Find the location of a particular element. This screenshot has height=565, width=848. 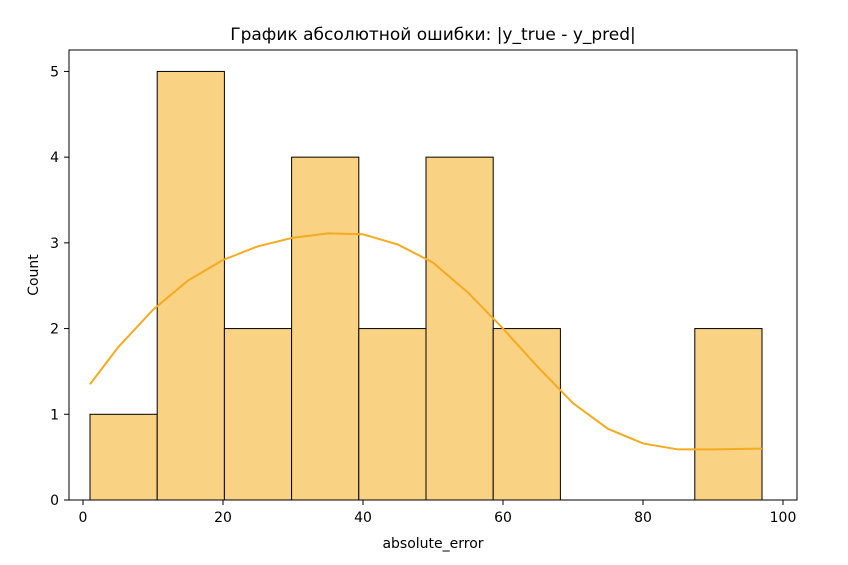

x-axis: 0 20 40 60 80 100 is located at coordinates (438, 513).